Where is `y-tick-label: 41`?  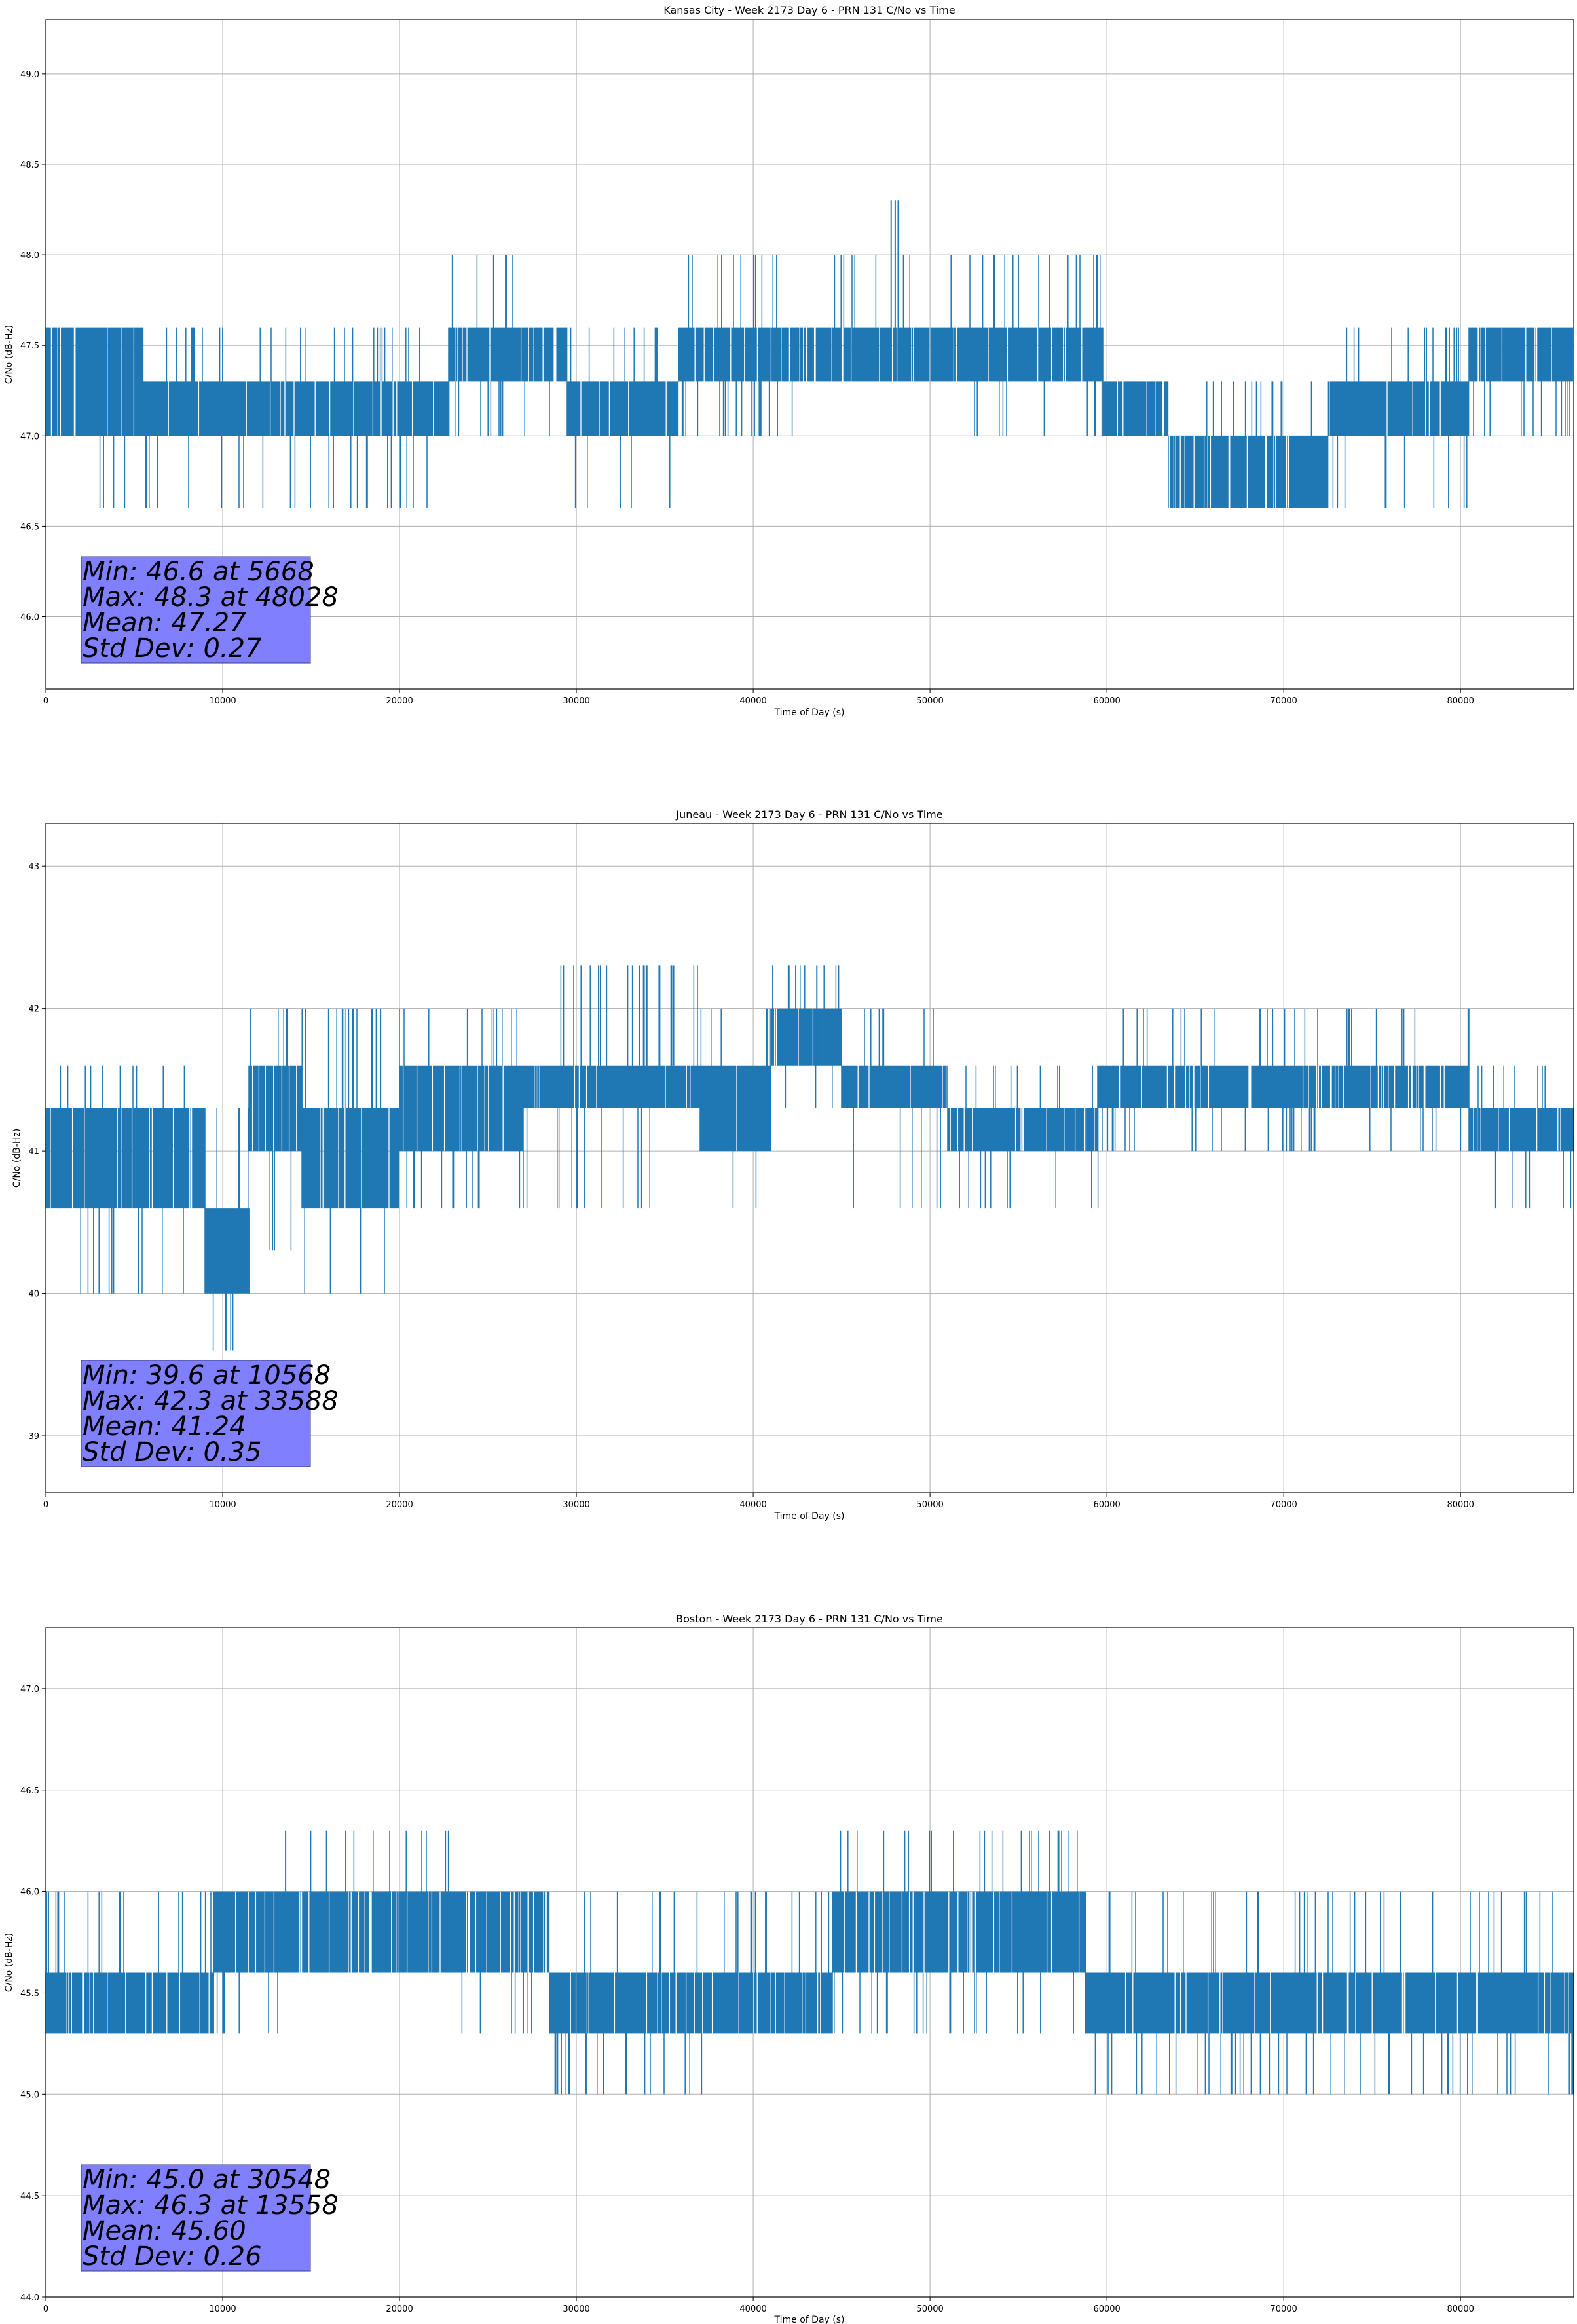
y-tick-label: 41 is located at coordinates (33, 1152).